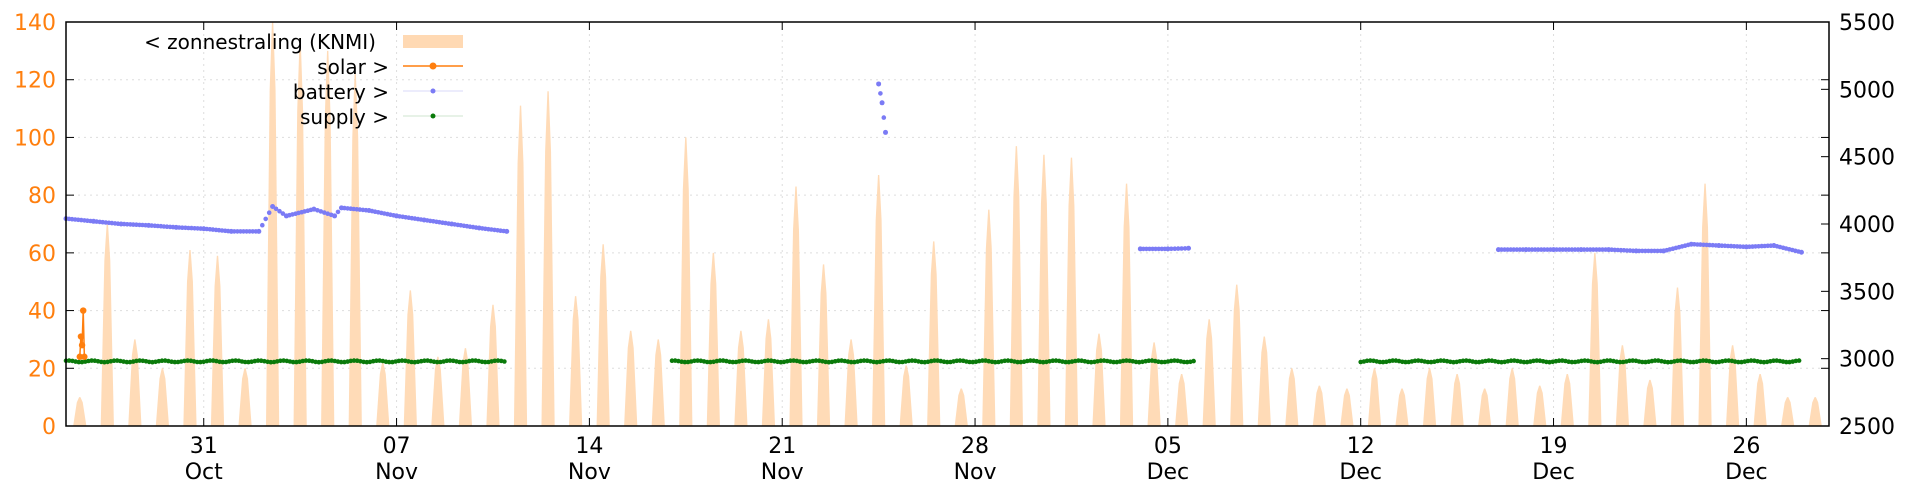 This screenshot has width=1920, height=480. I want to click on legend-marker-battery, so click(433, 91).